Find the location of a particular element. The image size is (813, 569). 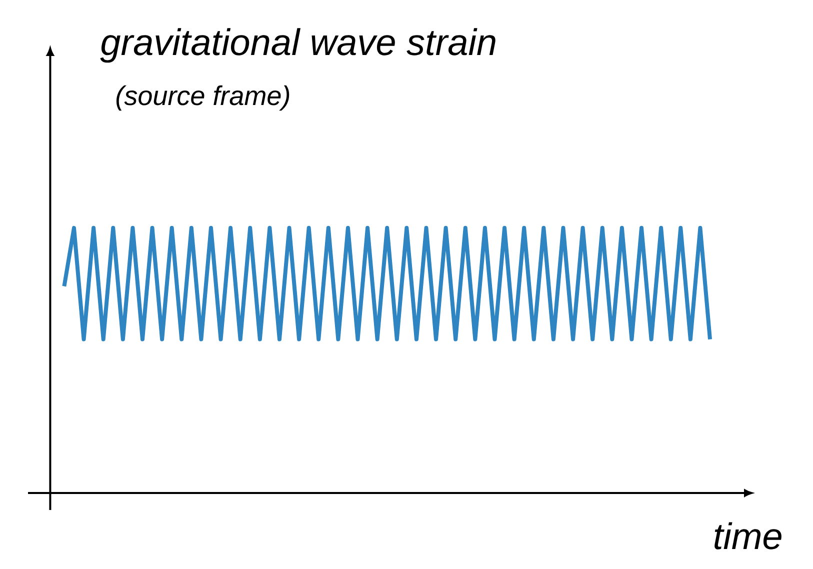

chart-subtitle: (source frame) is located at coordinates (203, 98).